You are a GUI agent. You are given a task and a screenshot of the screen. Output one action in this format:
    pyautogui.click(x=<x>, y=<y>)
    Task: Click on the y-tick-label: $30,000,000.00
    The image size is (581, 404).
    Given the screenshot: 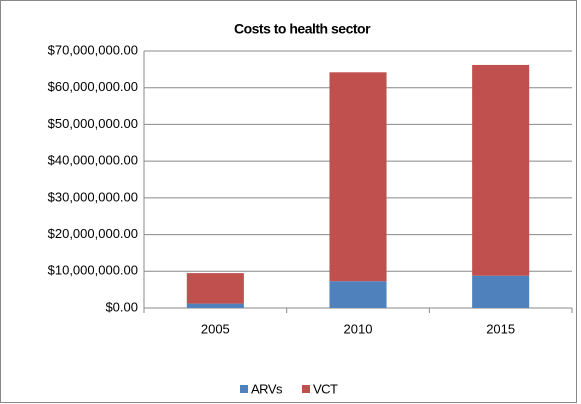 What is the action you would take?
    pyautogui.click(x=93, y=196)
    